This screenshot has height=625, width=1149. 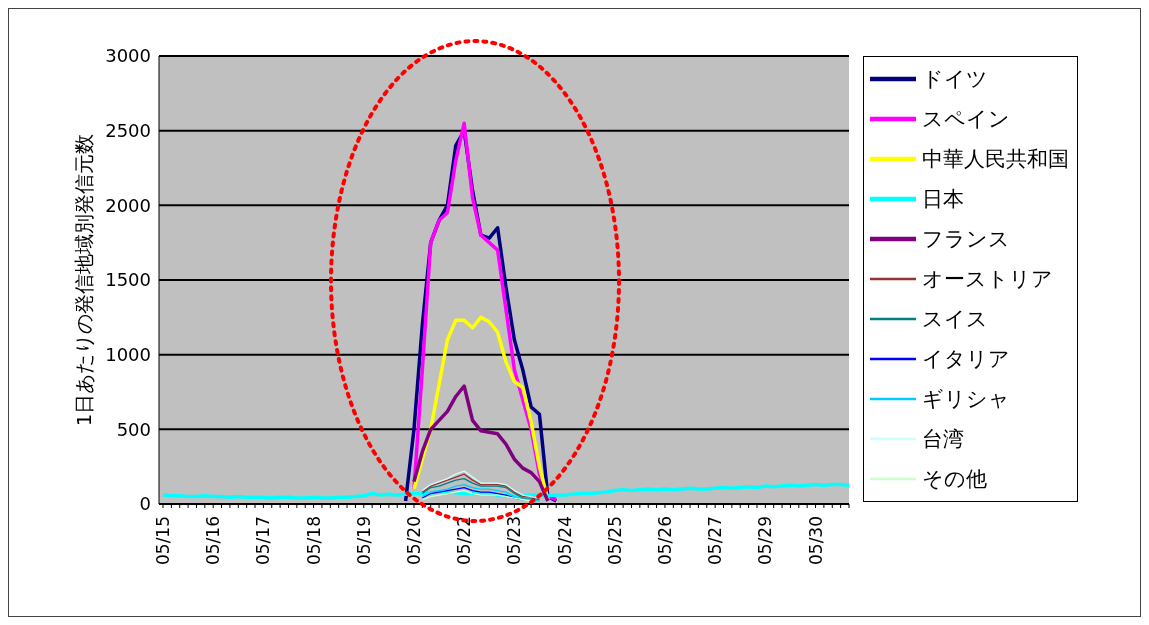 I want to click on legend-label: 中華人民共和国, so click(x=995, y=159).